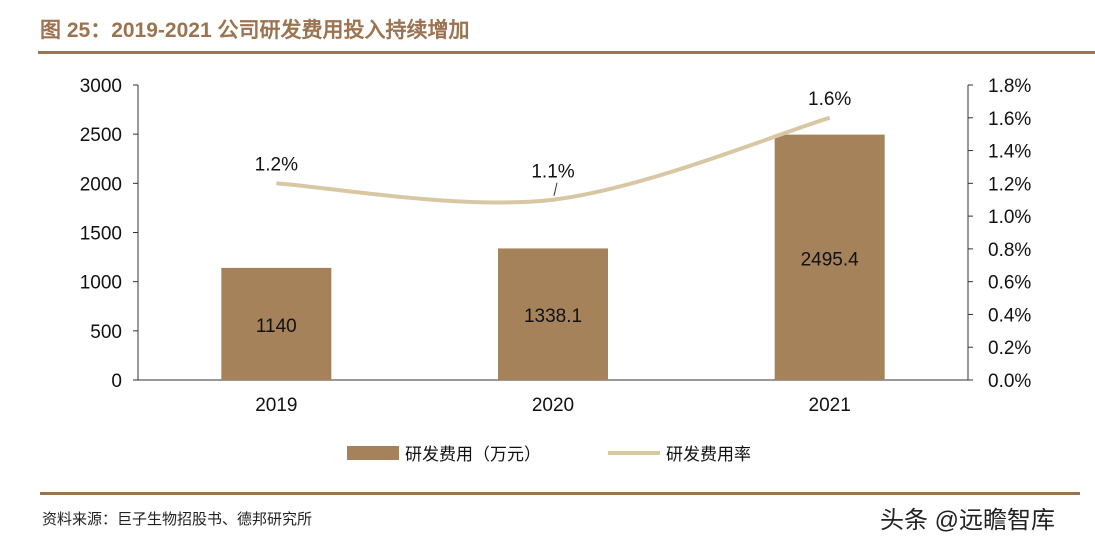  What do you see at coordinates (829, 99) in the screenshot?
I see `rate-label: 1.6%` at bounding box center [829, 99].